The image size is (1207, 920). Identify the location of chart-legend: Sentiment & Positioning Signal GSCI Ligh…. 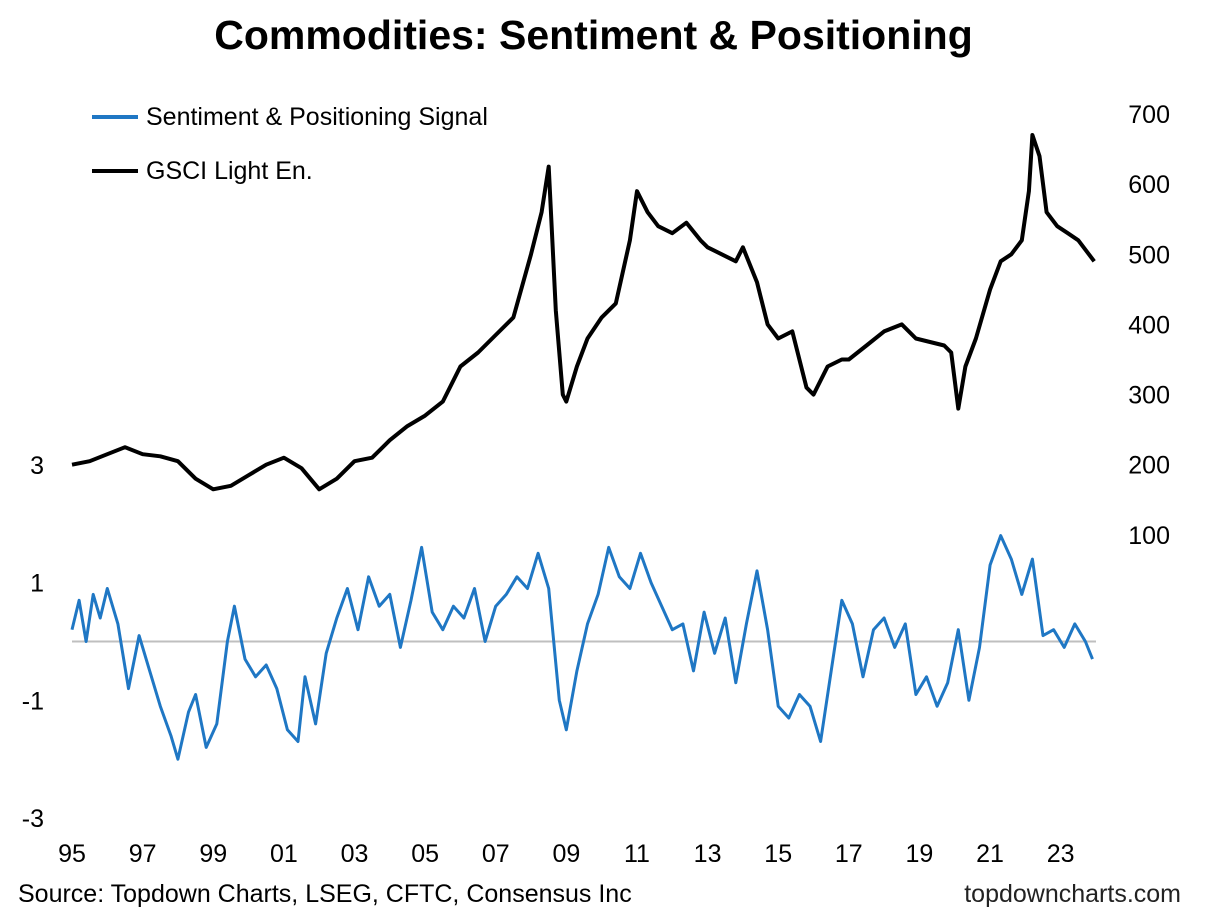
(290, 144).